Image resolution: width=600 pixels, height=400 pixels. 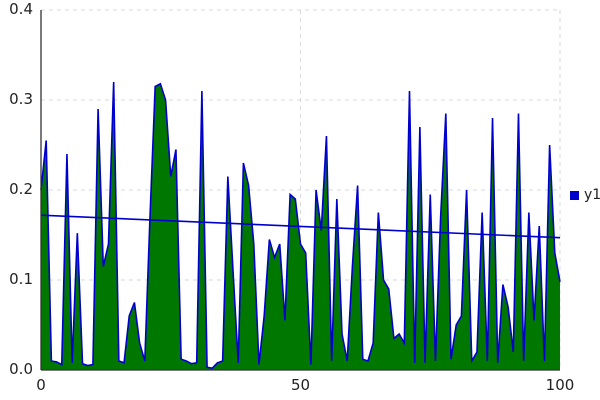 What do you see at coordinates (560, 385) in the screenshot?
I see `x-tick-label: 100` at bounding box center [560, 385].